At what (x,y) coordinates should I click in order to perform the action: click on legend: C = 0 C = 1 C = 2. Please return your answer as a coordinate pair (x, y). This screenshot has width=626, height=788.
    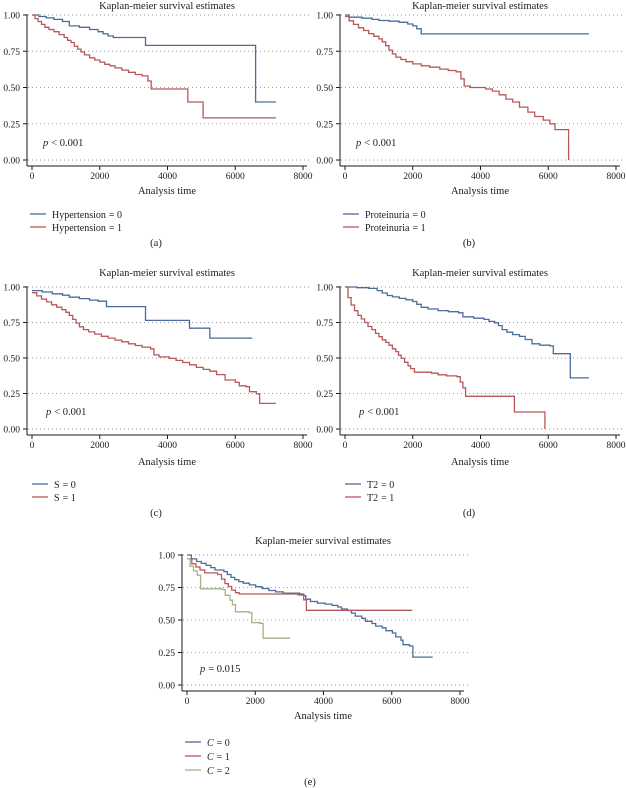
    Looking at the image, I should click on (207, 757).